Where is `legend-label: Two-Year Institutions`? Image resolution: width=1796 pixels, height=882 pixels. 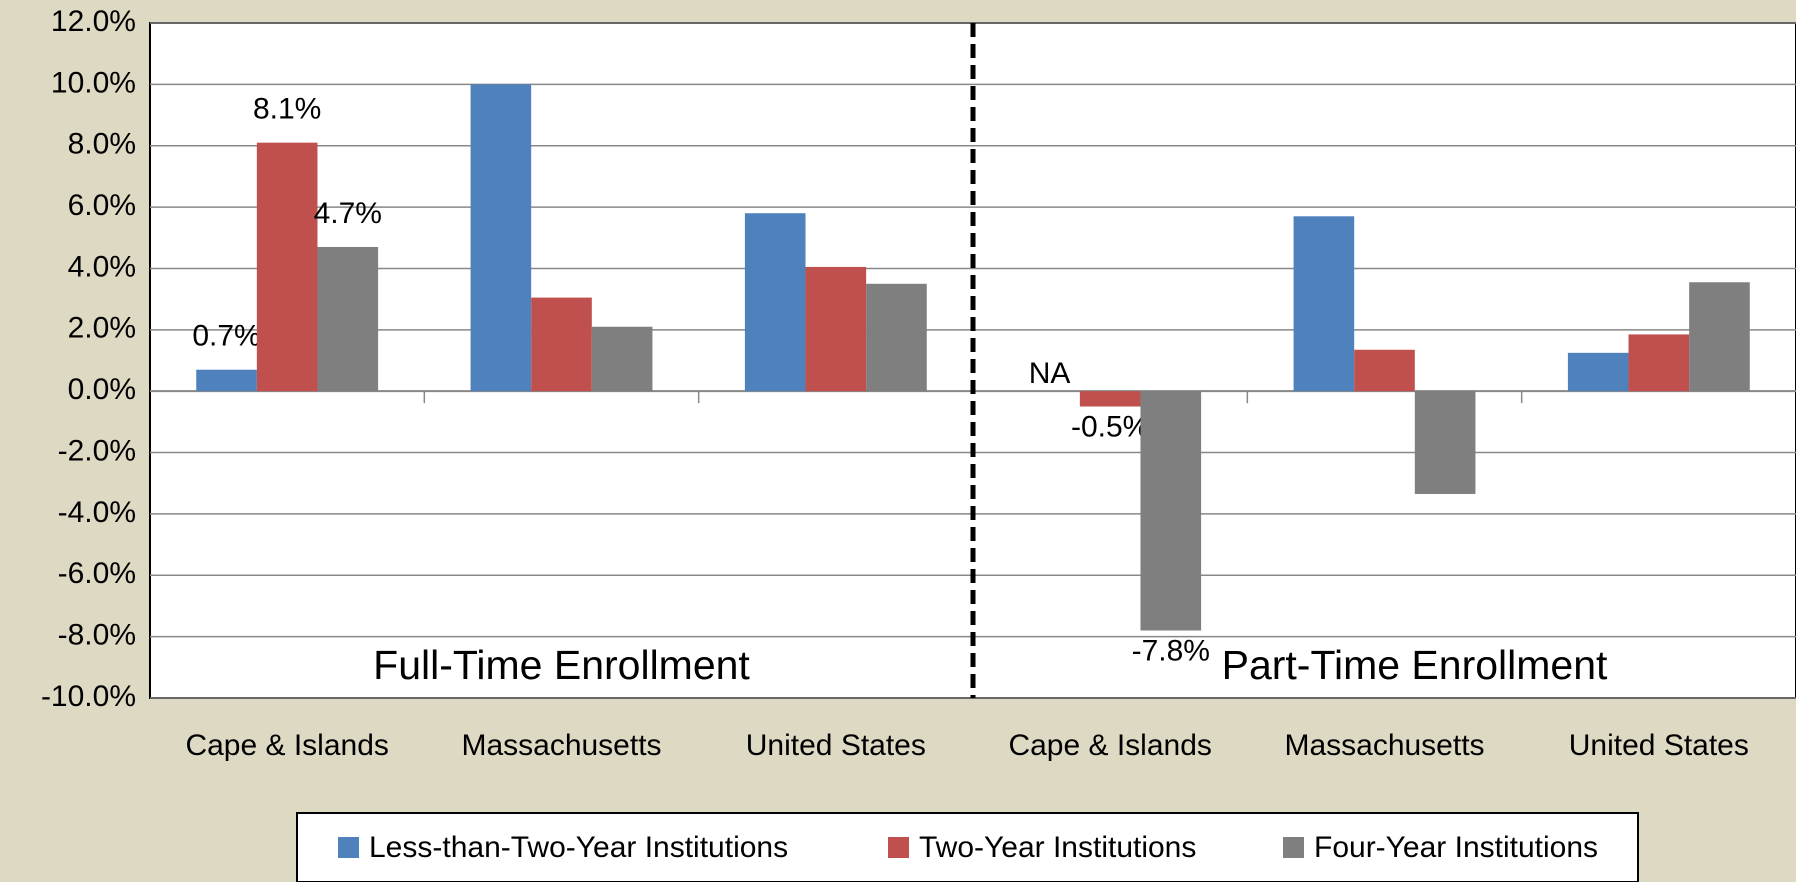 legend-label: Two-Year Institutions is located at coordinates (1057, 847).